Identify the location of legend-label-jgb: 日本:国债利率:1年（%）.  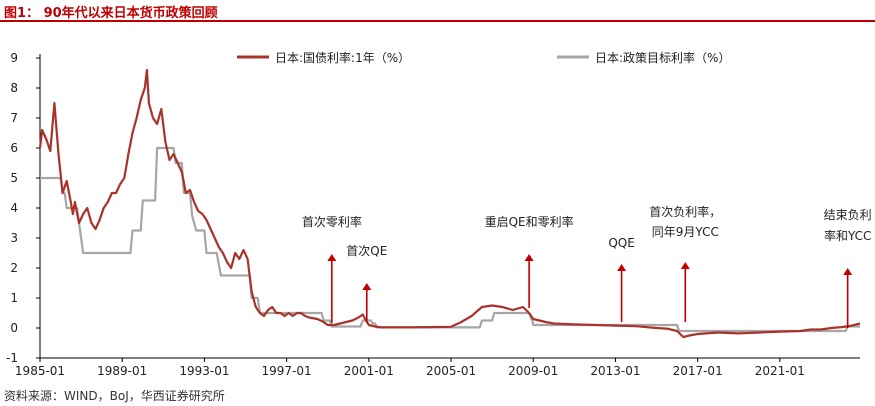
(342, 57).